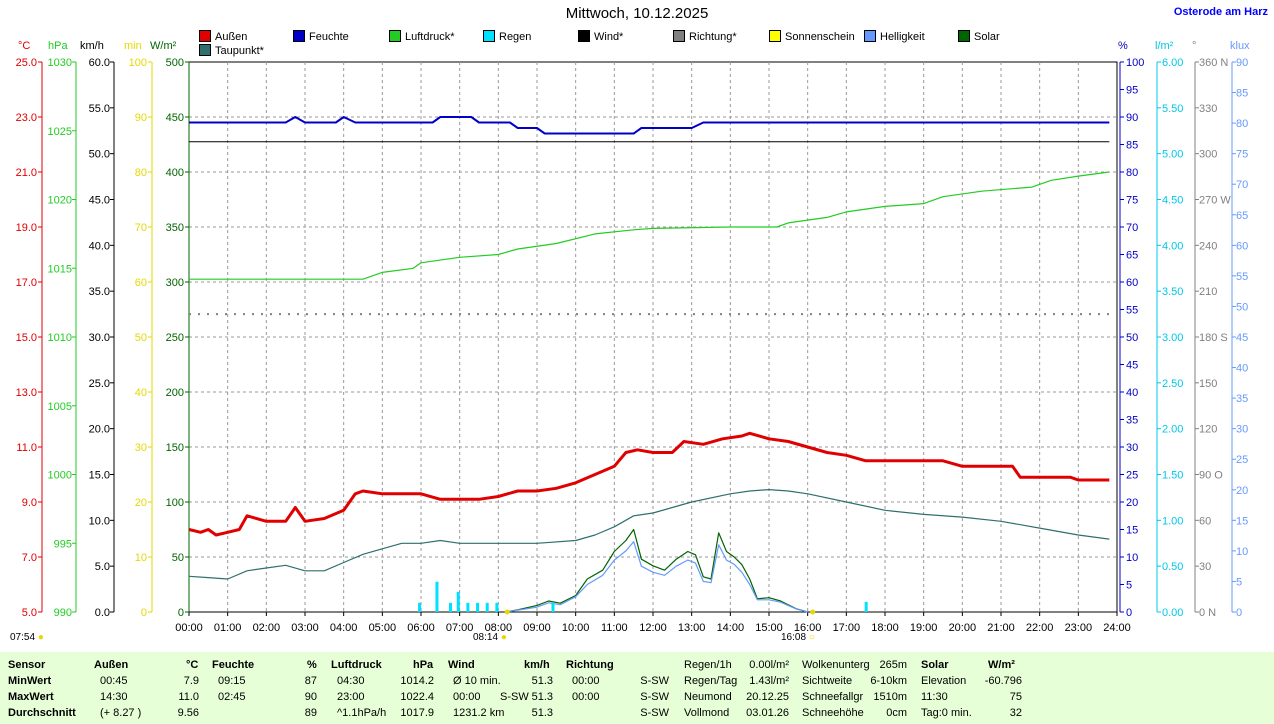  What do you see at coordinates (1172, 521) in the screenshot?
I see `axis-label-lm2: 1.00` at bounding box center [1172, 521].